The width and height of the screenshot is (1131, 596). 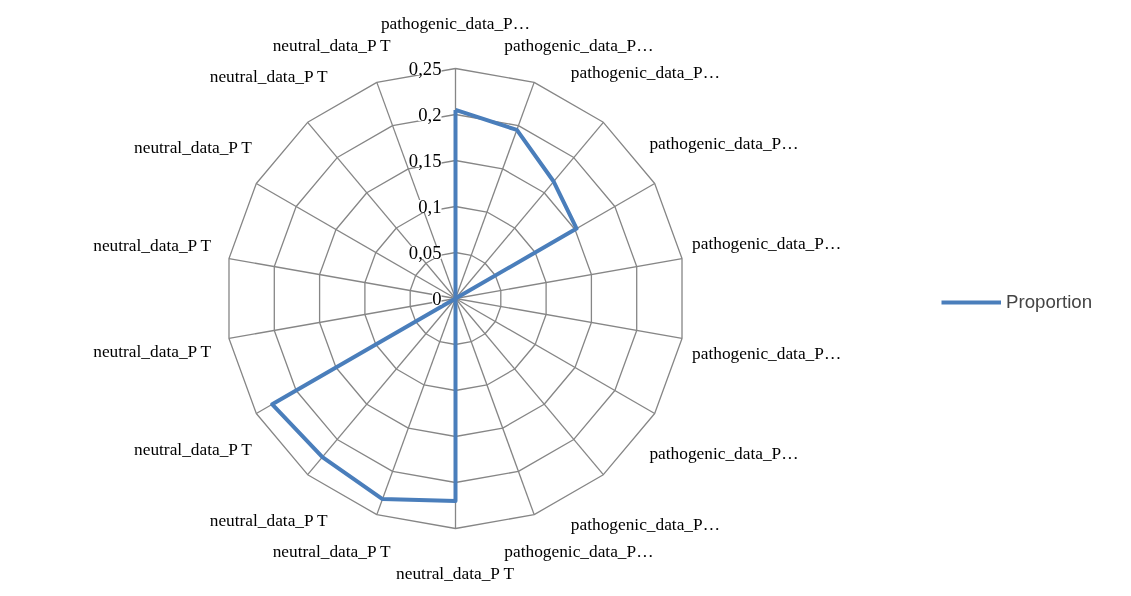 I want to click on y-tick-label: 0,1, so click(x=430, y=206).